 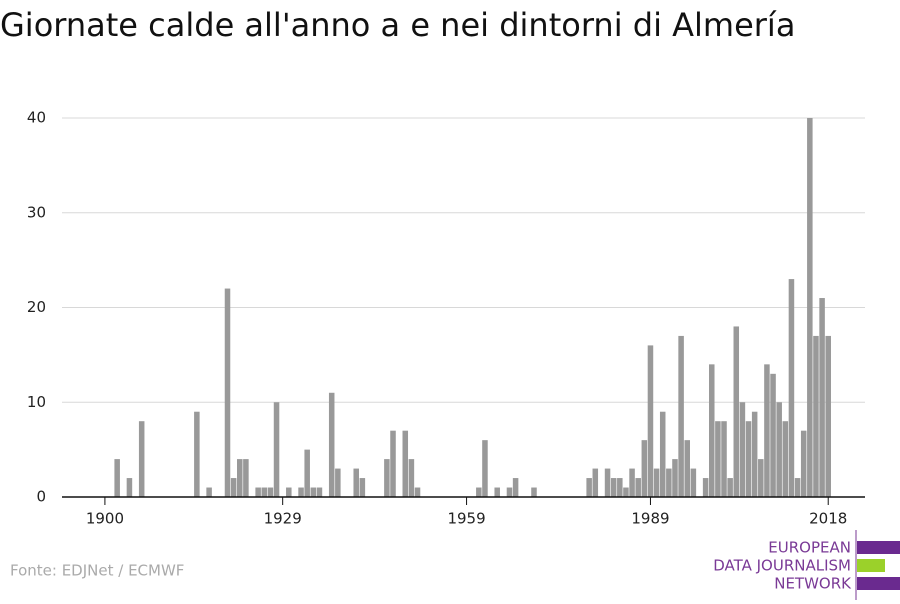 What do you see at coordinates (97, 571) in the screenshot?
I see `source: Fonte: EDJNet / ECMWF` at bounding box center [97, 571].